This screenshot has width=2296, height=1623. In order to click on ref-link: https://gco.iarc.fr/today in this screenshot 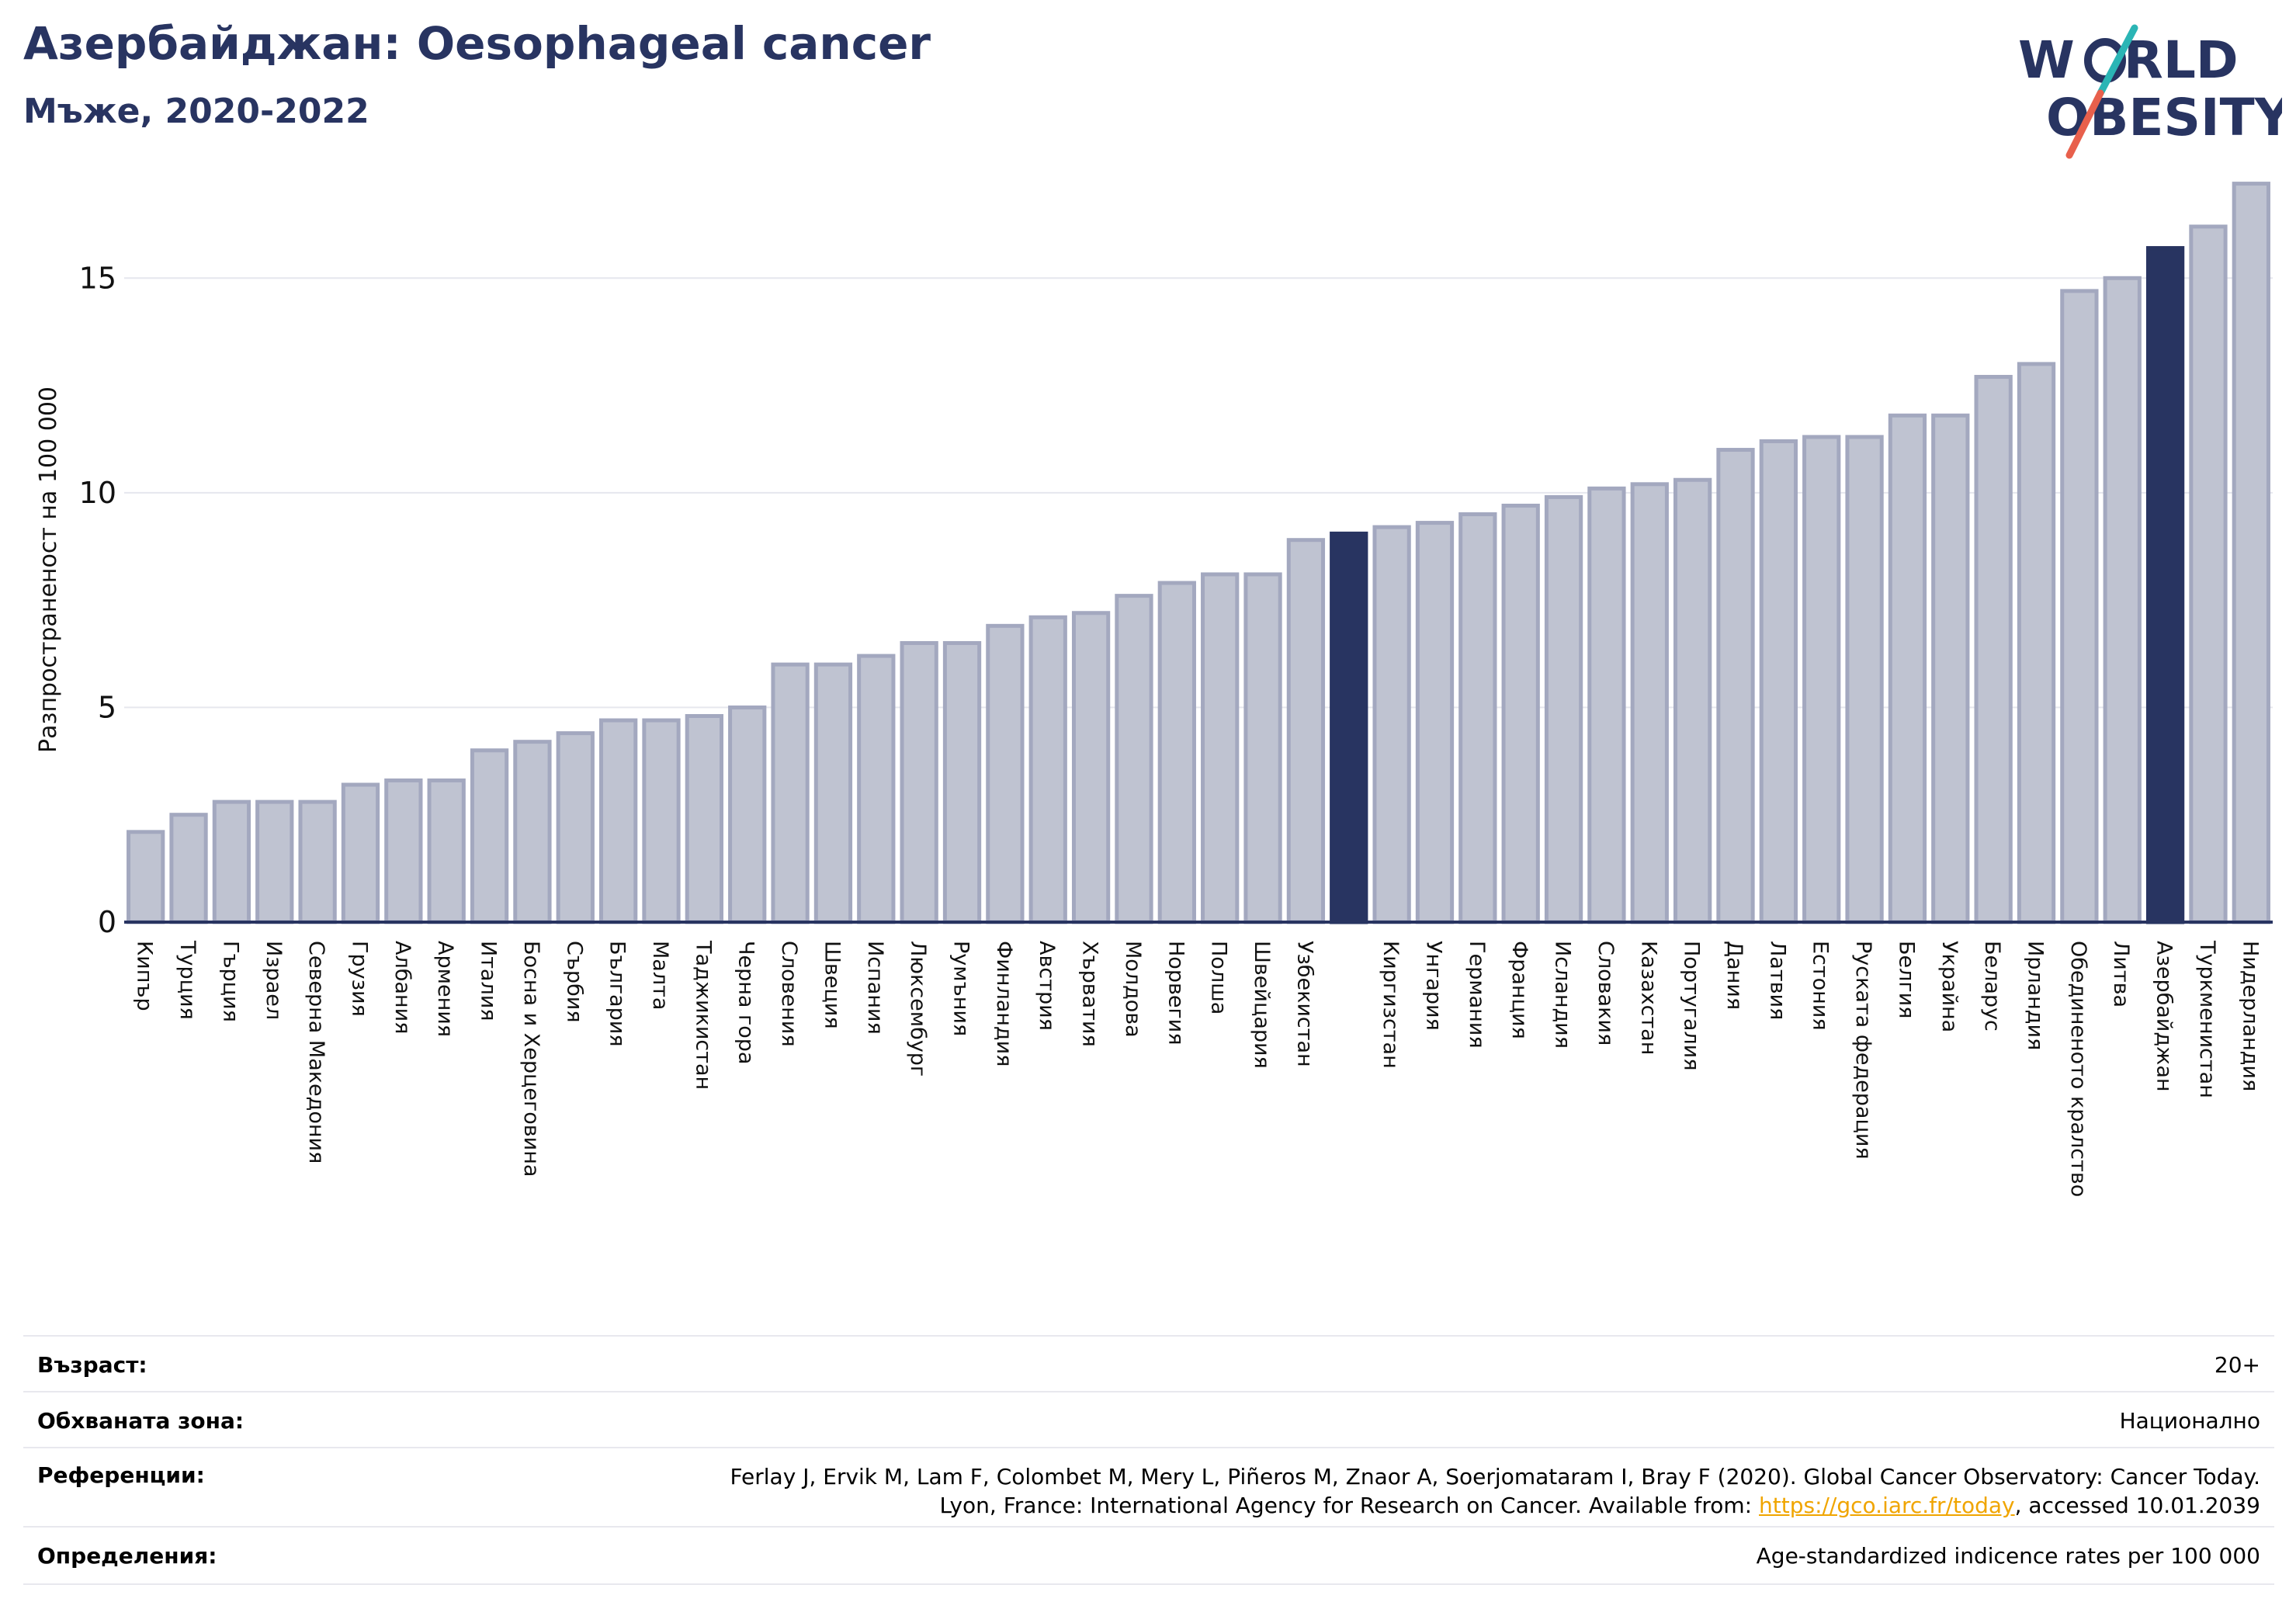, I will do `click(1887, 1505)`.